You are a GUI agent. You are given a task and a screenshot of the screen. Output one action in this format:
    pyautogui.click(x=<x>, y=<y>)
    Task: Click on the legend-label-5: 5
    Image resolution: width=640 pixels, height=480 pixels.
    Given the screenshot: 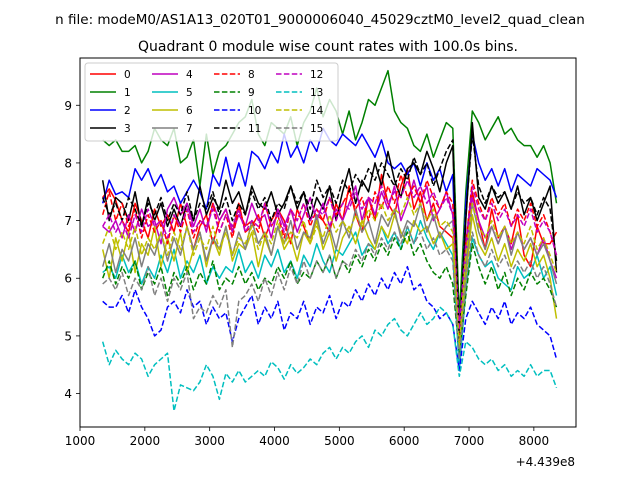 What is the action you would take?
    pyautogui.click(x=189, y=93)
    